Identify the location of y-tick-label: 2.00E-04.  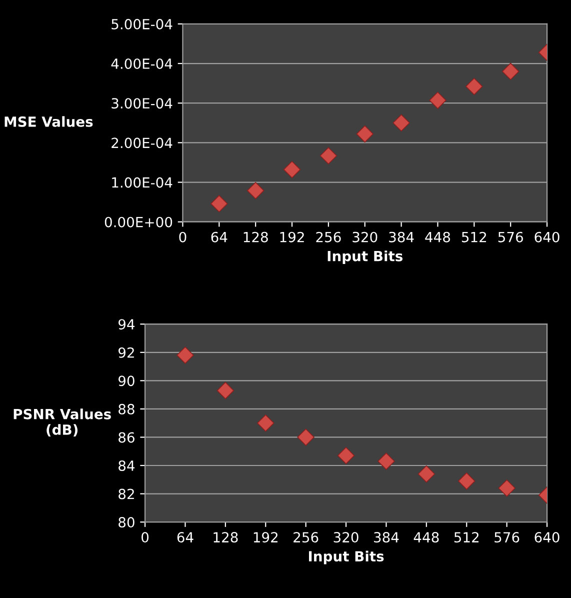
(142, 143).